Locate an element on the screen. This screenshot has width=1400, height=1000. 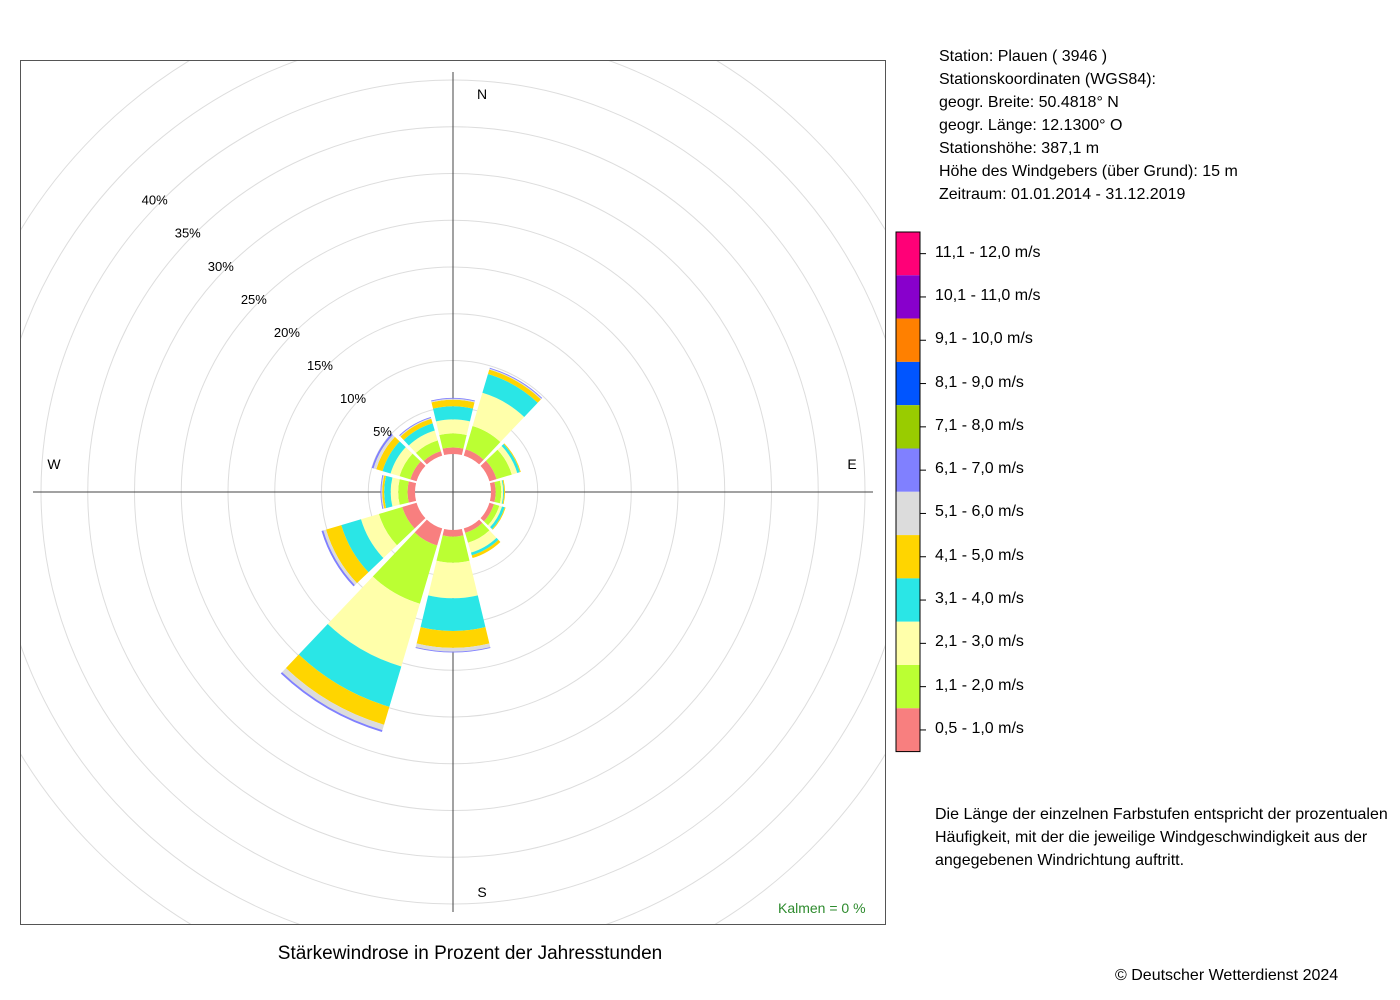
radial-tick-label: 30% is located at coordinates (221, 266).